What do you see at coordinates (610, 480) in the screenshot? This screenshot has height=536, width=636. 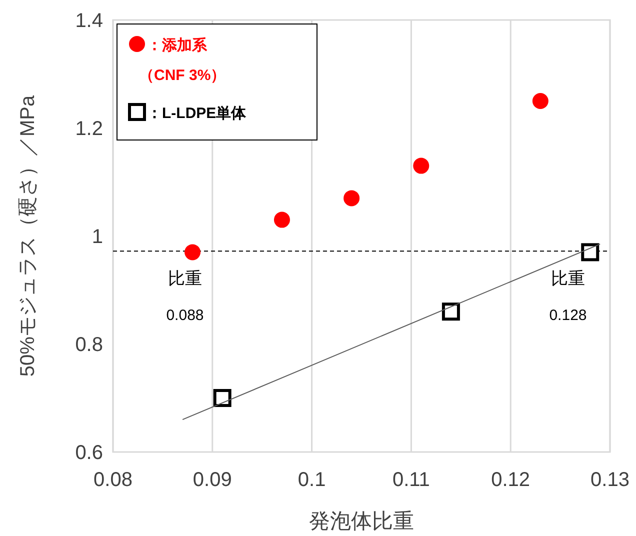 I see `x-tick-label: 0.13` at bounding box center [610, 480].